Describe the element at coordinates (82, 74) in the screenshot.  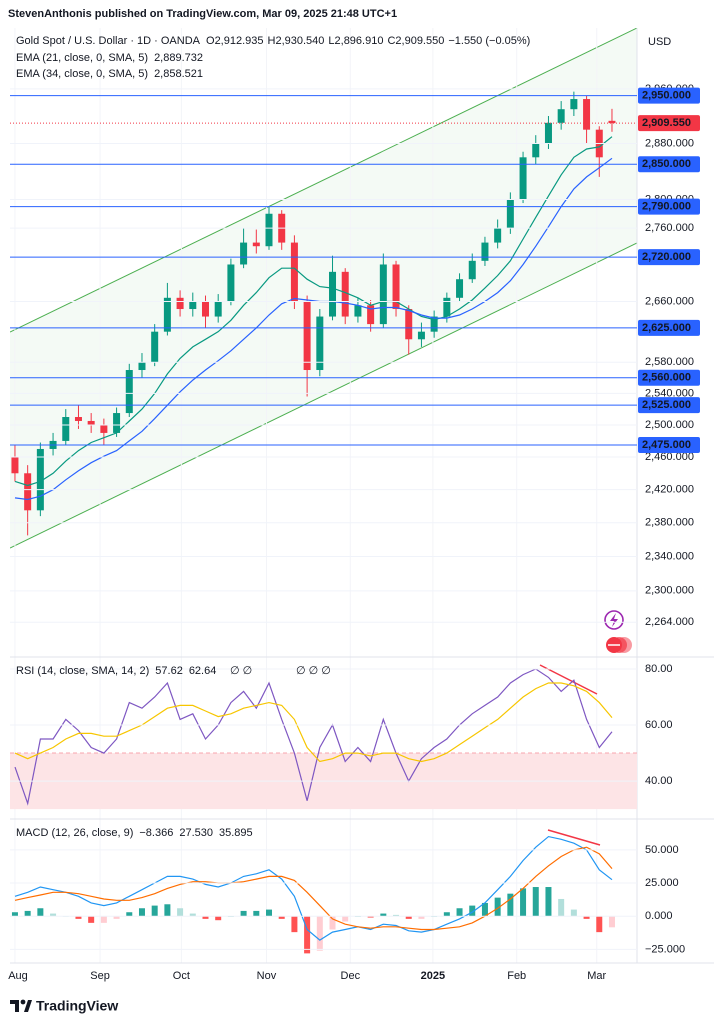
I see `legend-text: EMA (34, close, 0, SMA, 5)` at that location.